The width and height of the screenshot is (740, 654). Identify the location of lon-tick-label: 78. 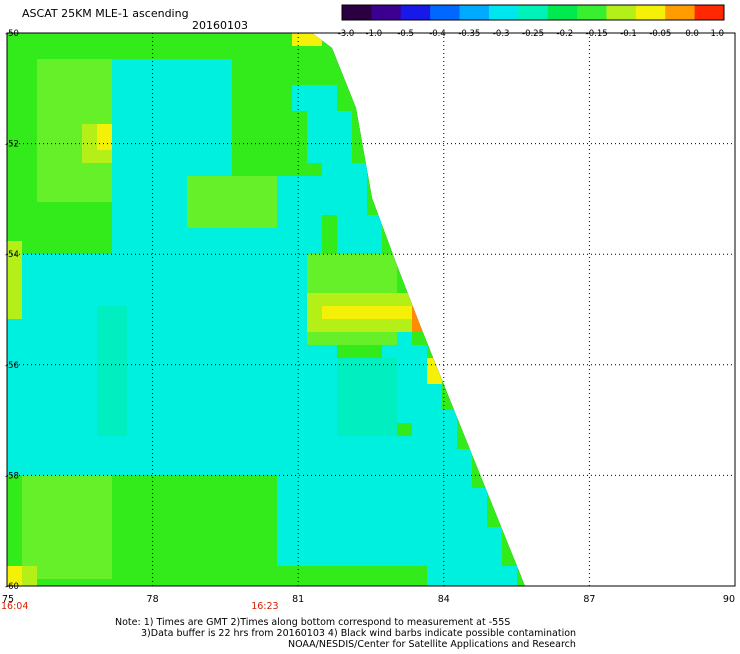
(153, 599).